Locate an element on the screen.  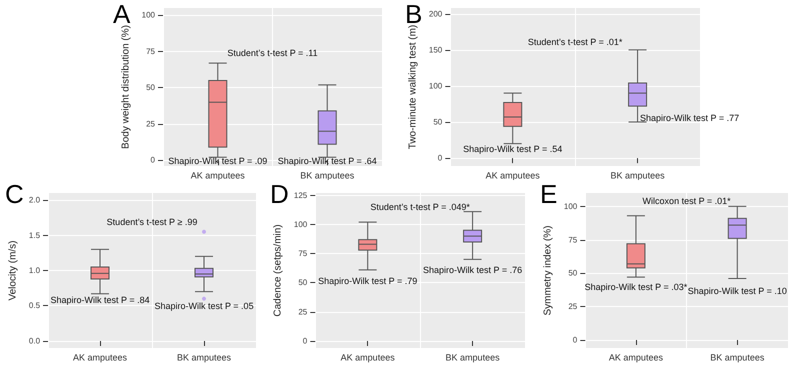
annotation: Student’s t-test P = .11 is located at coordinates (272, 53).